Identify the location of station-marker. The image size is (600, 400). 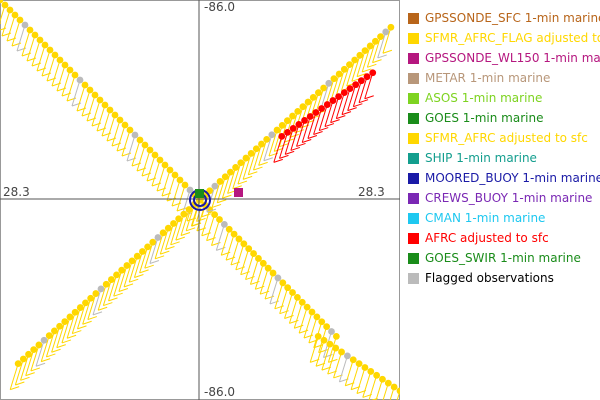
(216, 199).